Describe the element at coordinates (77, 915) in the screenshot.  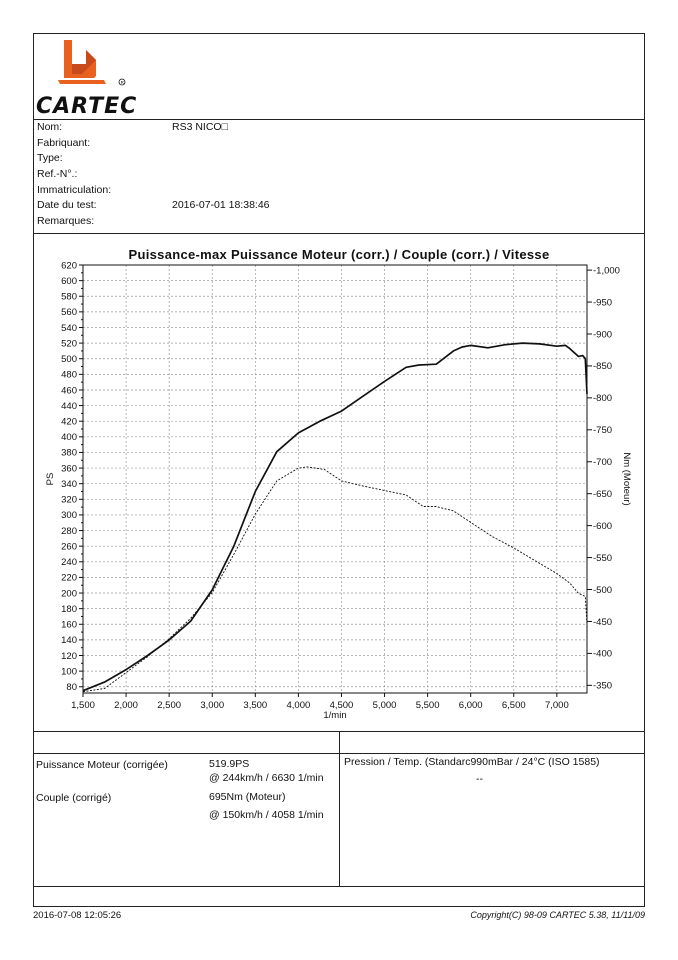
I see `print-date: 2016-07-08 12:05:26` at that location.